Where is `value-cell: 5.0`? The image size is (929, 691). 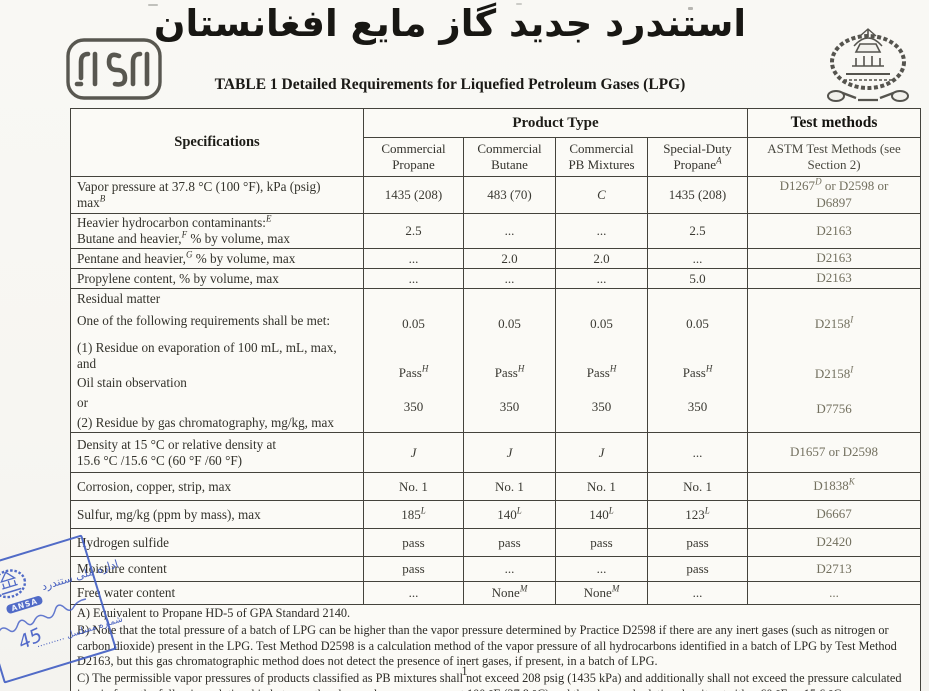
value-cell: 5.0 is located at coordinates (697, 278).